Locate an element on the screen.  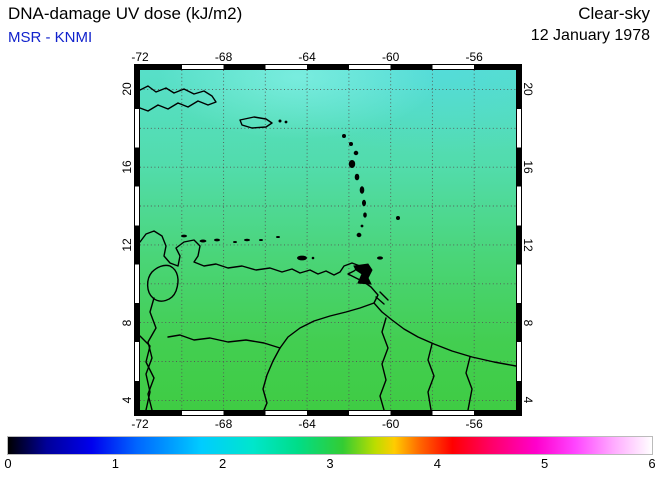
colorbar-tick: 3 is located at coordinates (330, 463).